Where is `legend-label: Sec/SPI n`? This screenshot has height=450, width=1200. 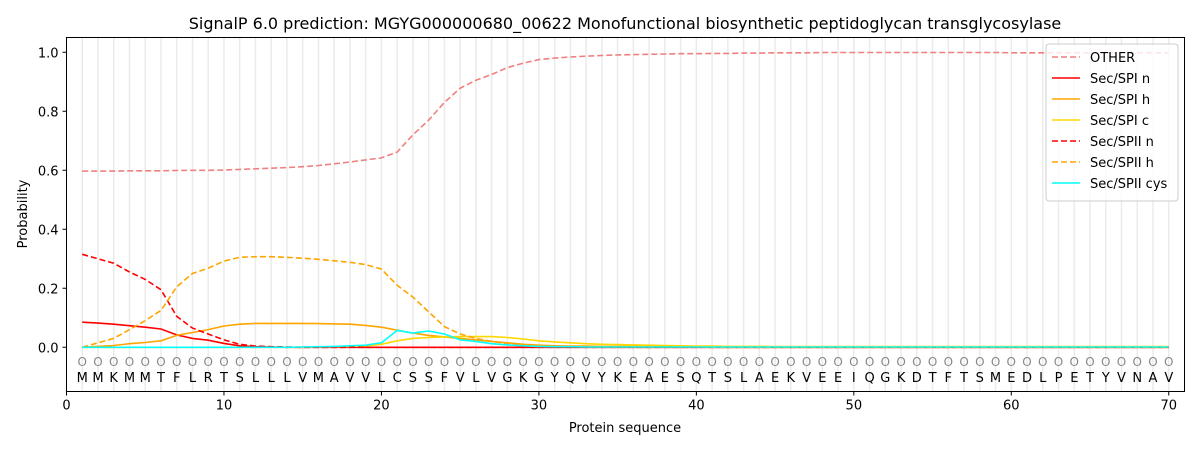
legend-label: Sec/SPI n is located at coordinates (1120, 79).